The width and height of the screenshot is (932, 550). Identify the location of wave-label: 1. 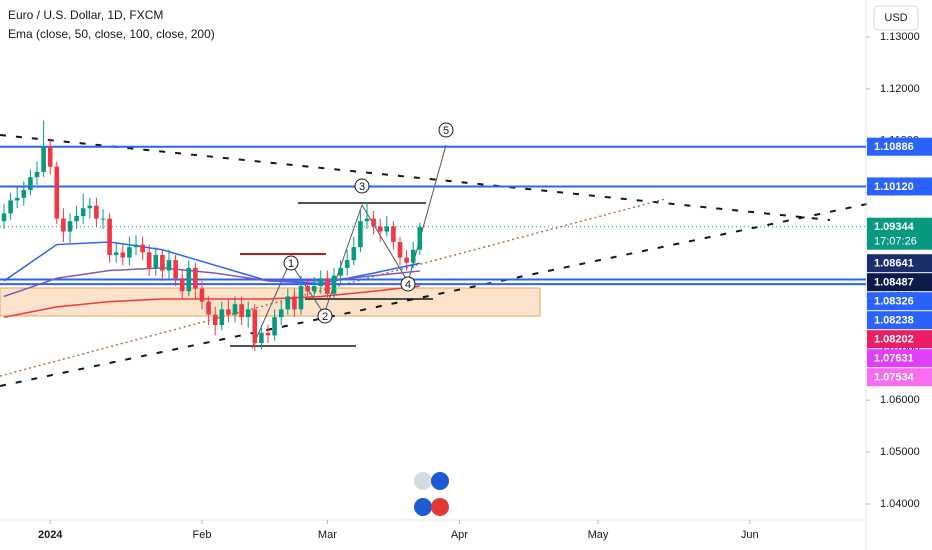
(291, 264).